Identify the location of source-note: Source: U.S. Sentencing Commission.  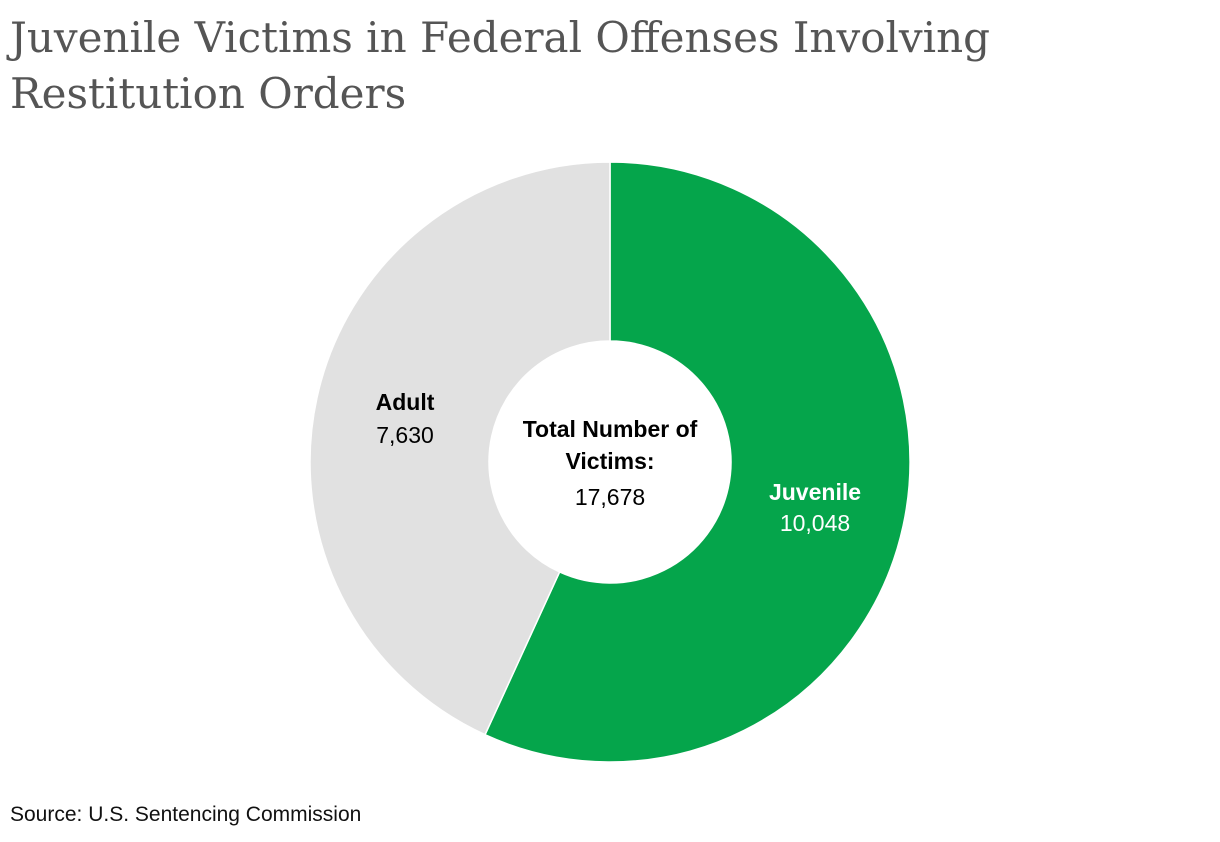
(186, 814).